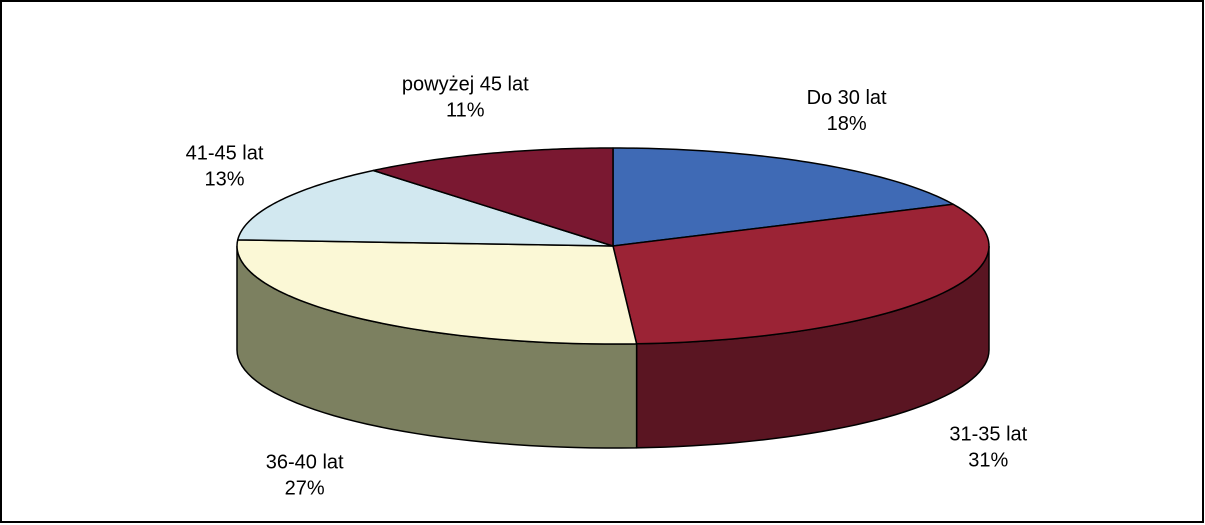 The image size is (1205, 525). I want to click on slice-percent-label: 31%, so click(988, 460).